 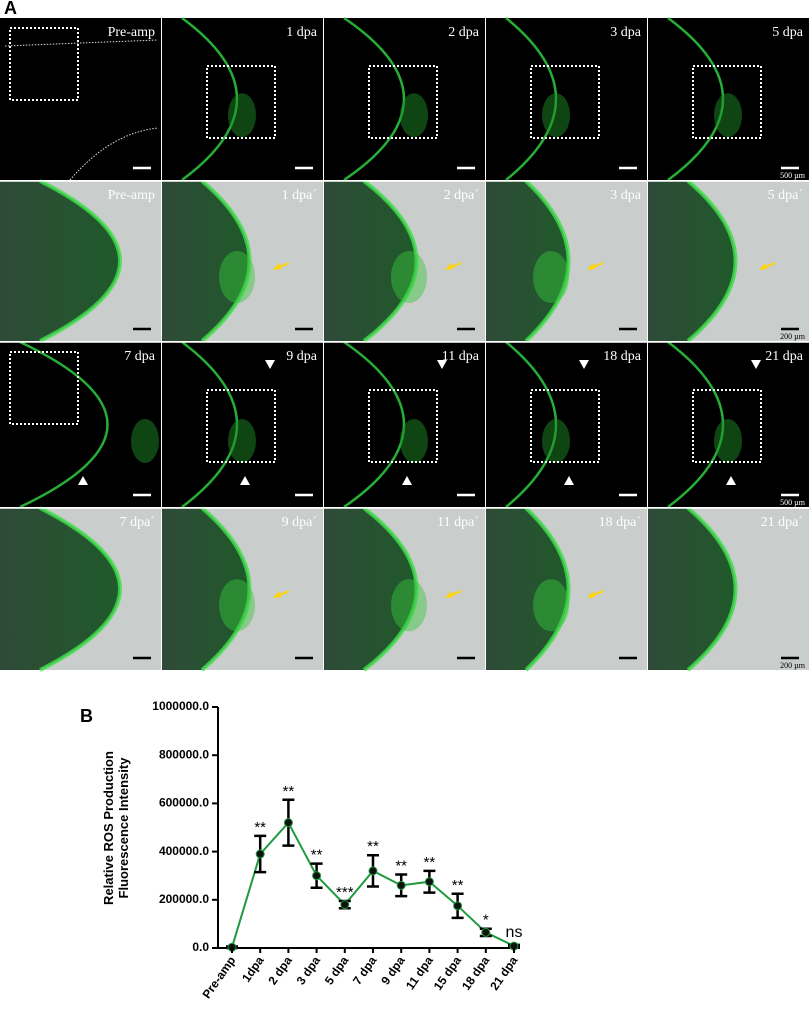 What do you see at coordinates (785, 195) in the screenshot?
I see `panel-time-label: 5 dpa´` at bounding box center [785, 195].